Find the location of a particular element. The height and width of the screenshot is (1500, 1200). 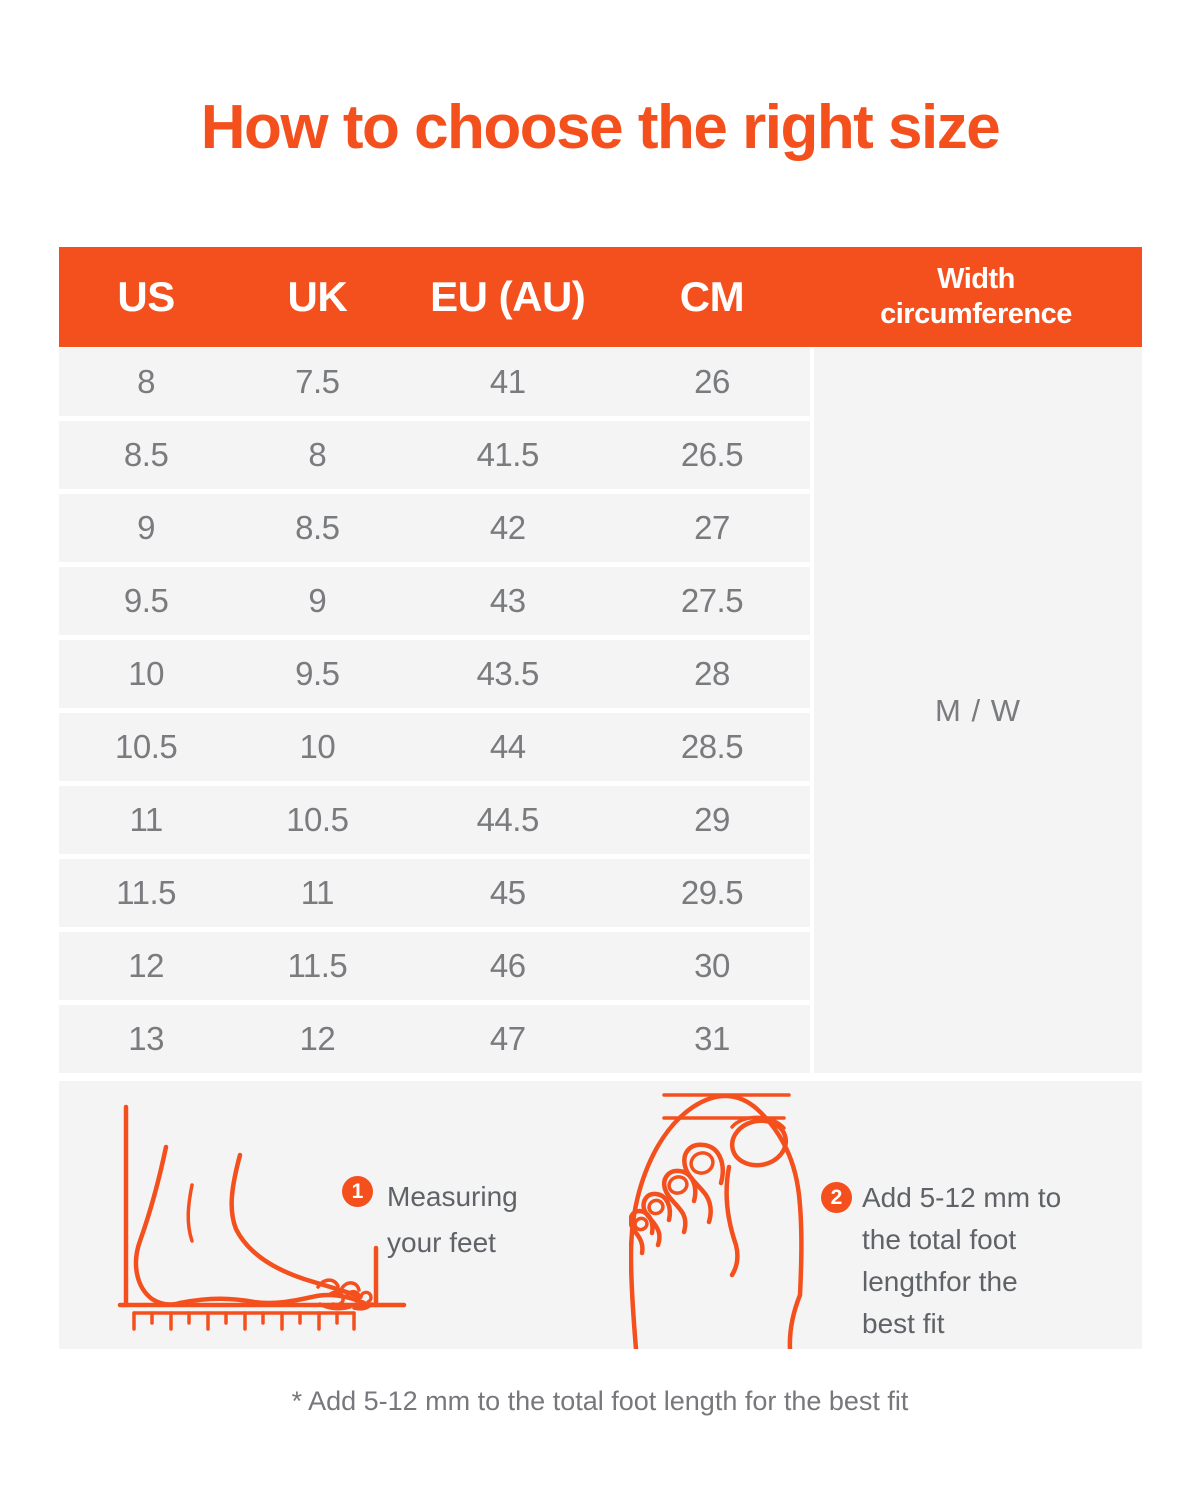

table-cell: 47 is located at coordinates (507, 1038).